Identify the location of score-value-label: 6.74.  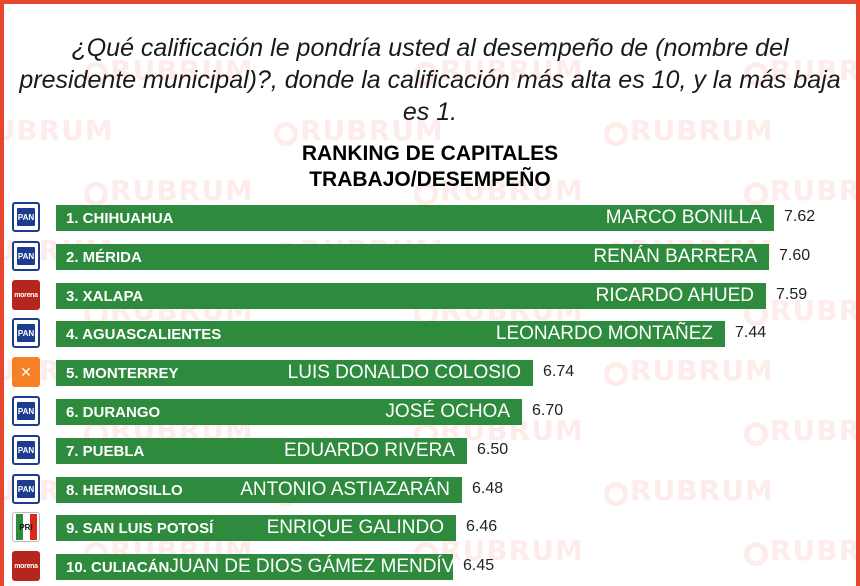
(559, 371).